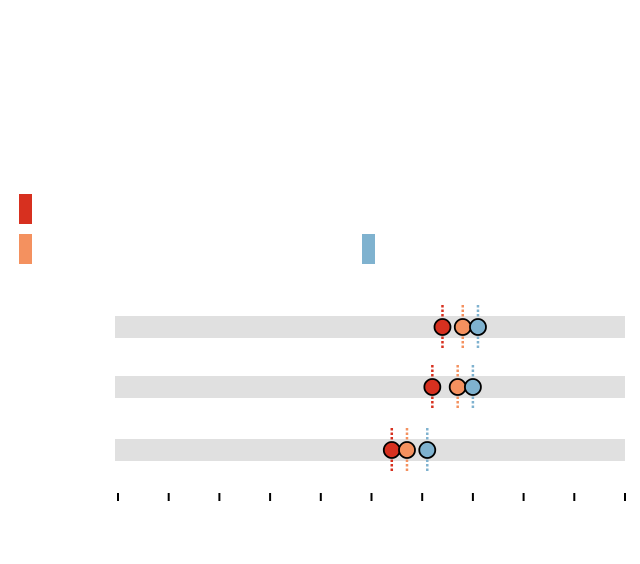  Describe the element at coordinates (371, 497) in the screenshot. I see `x-axis` at that location.